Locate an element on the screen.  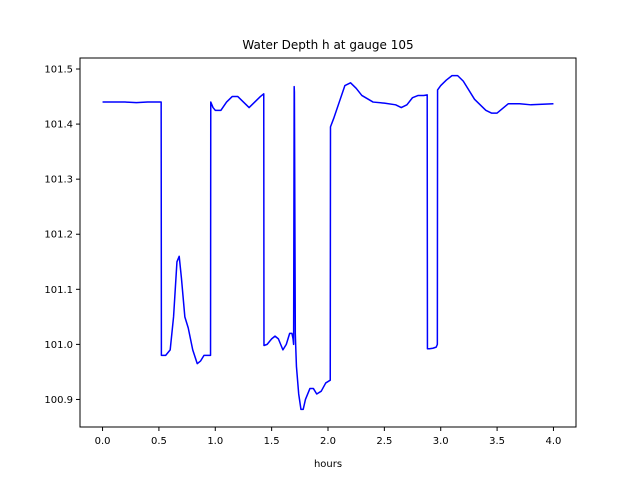
y-tick-label: 101.2 is located at coordinates (58, 235).